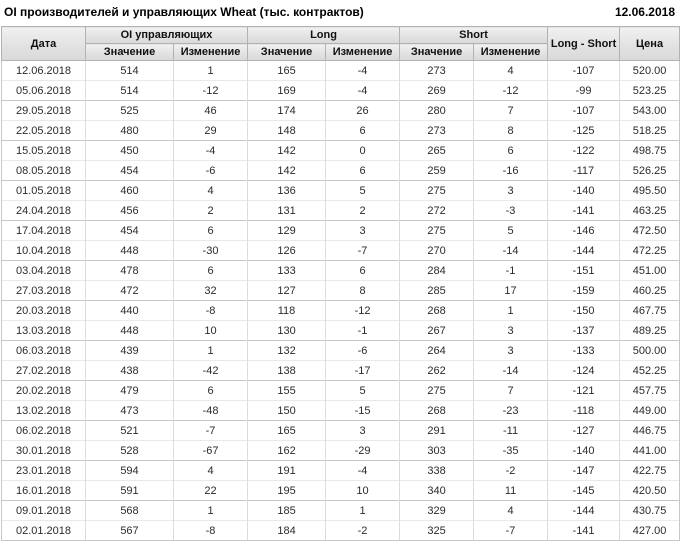 The height and width of the screenshot is (548, 680). What do you see at coordinates (210, 290) in the screenshot?
I see `cell-oi-change: 32` at bounding box center [210, 290].